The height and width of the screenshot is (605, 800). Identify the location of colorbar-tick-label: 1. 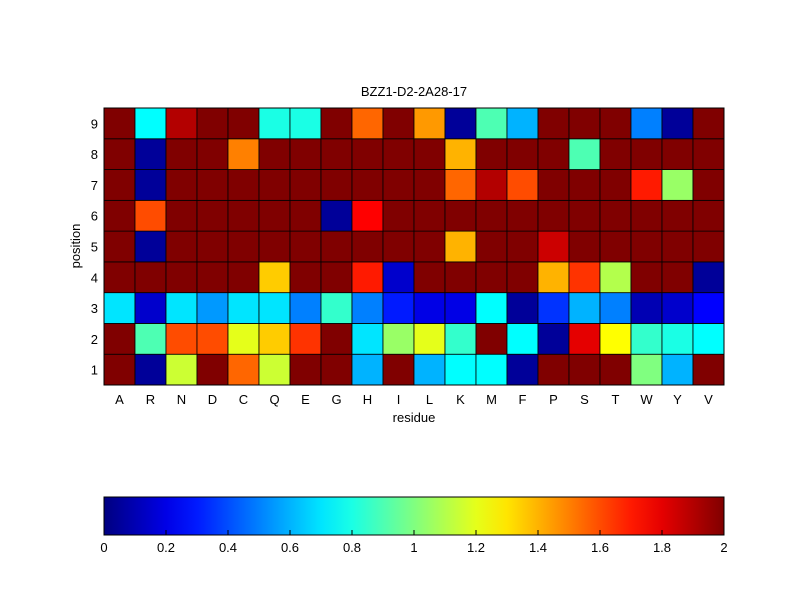
(413, 547).